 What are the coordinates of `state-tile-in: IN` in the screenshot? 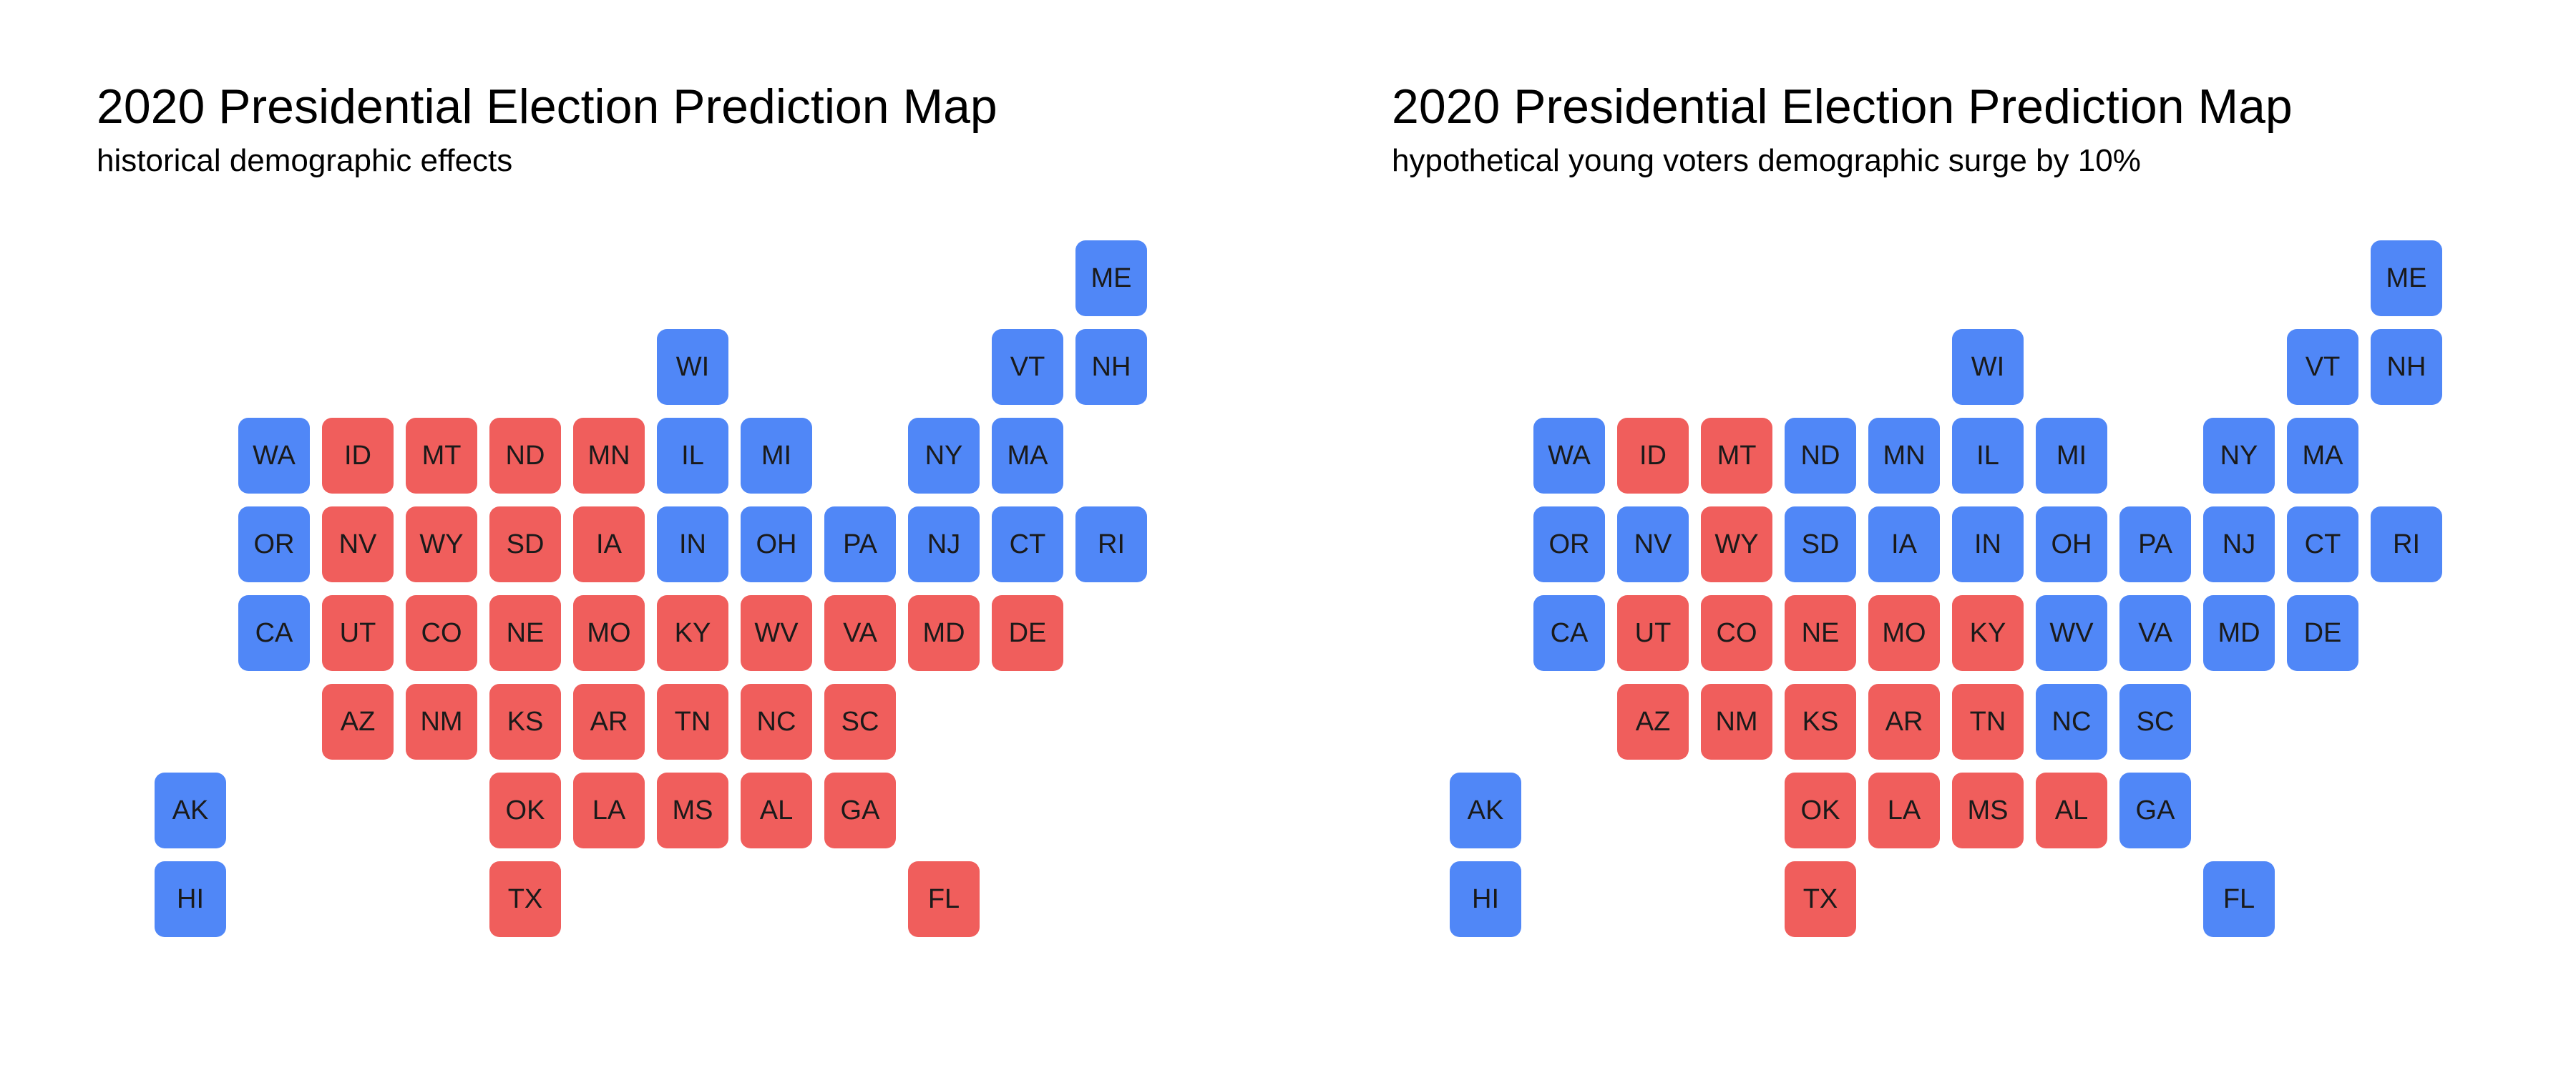 It's located at (1988, 544).